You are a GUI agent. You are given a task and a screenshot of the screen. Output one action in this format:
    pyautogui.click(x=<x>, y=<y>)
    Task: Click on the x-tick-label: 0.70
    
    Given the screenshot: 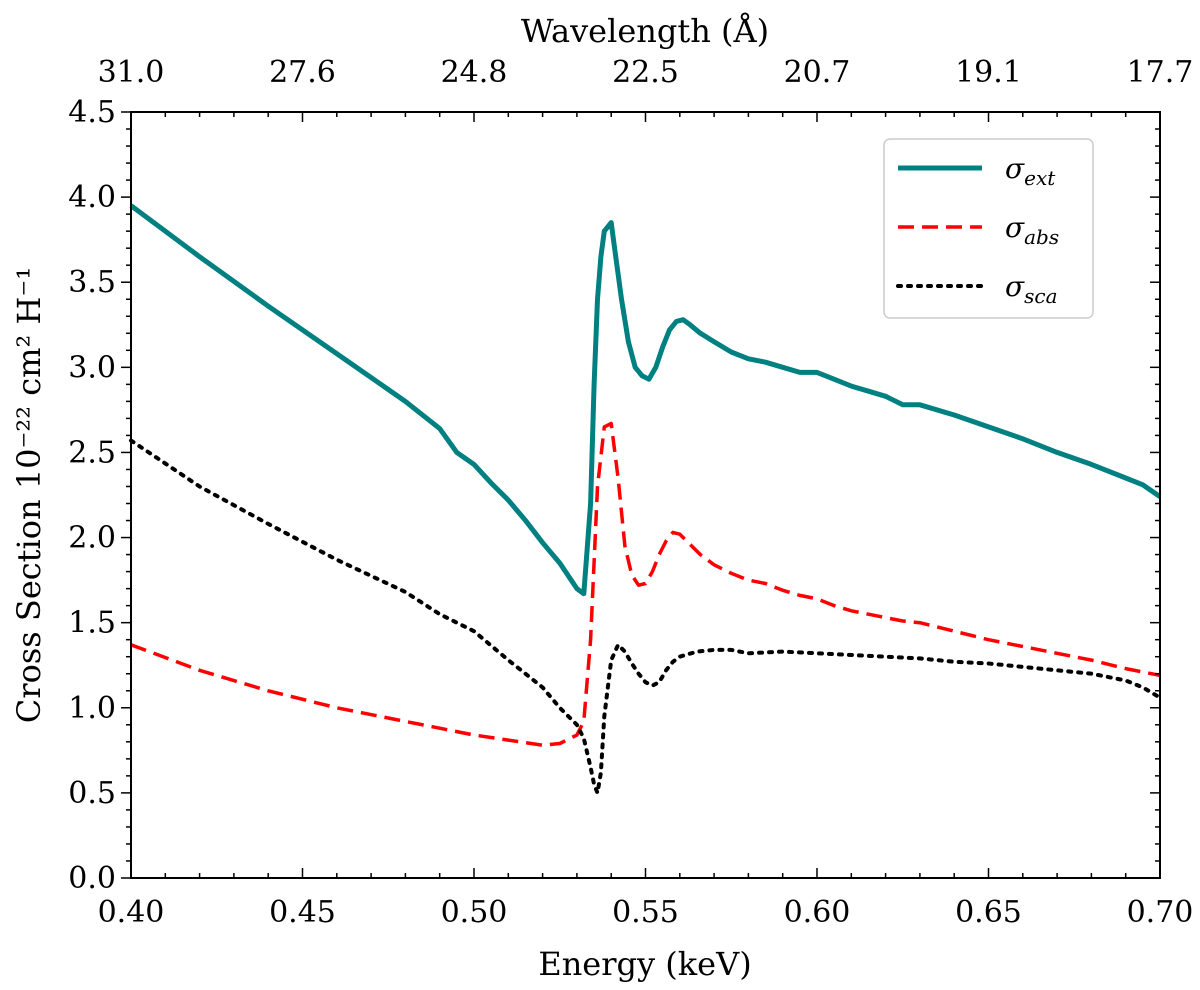 What is the action you would take?
    pyautogui.click(x=1160, y=912)
    